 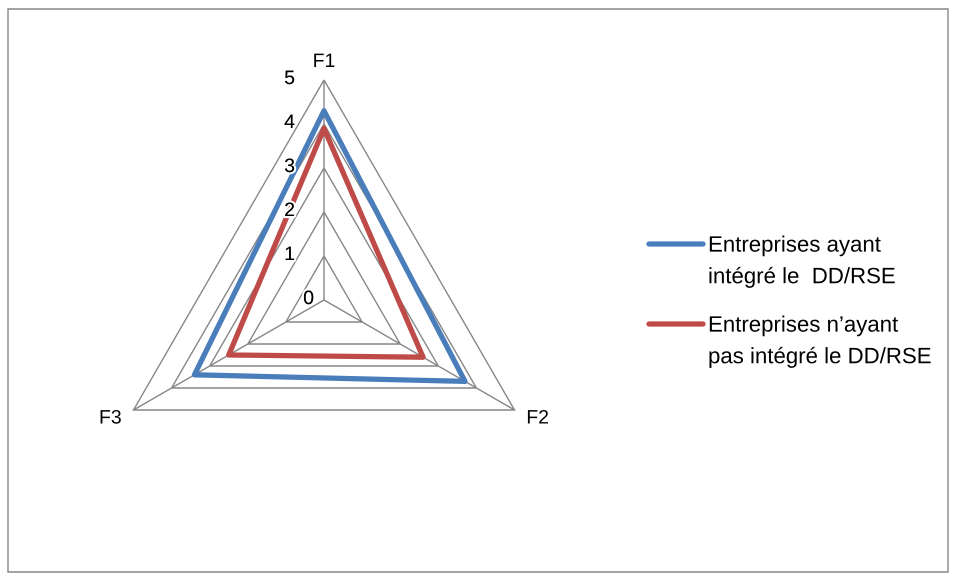 I want to click on spoke-label: F3, so click(x=110, y=417).